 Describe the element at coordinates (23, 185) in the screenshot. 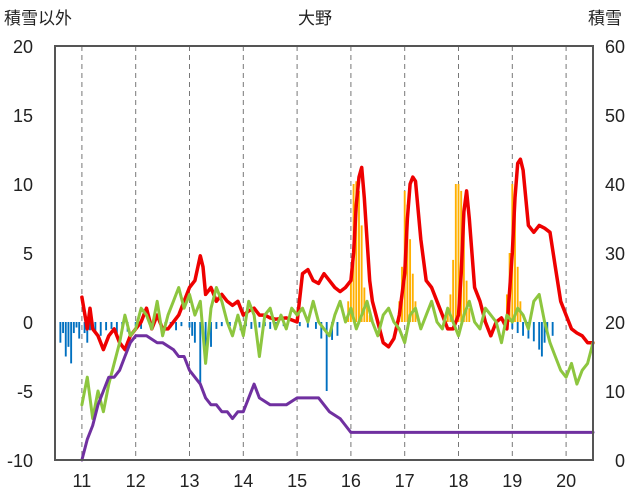

I see `y-left-tick-label: 10` at that location.